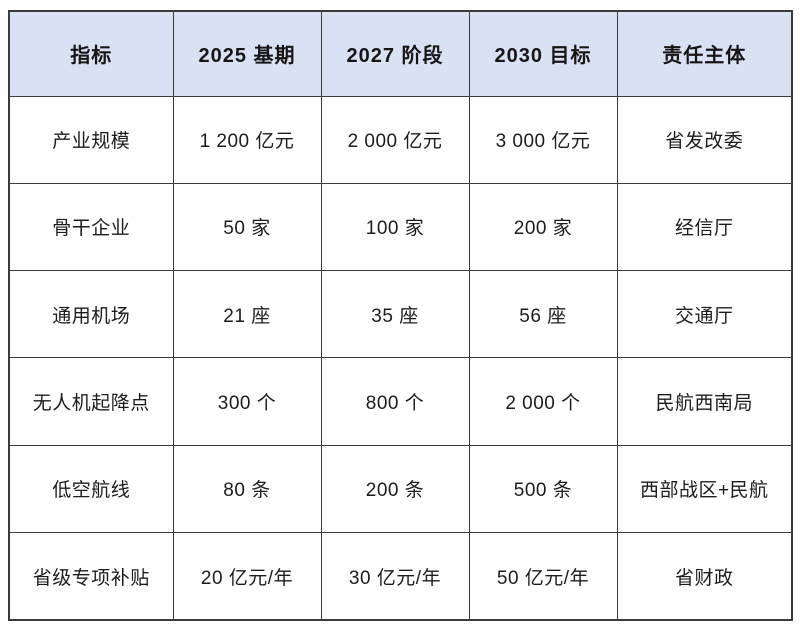 The width and height of the screenshot is (800, 631). What do you see at coordinates (247, 401) in the screenshot?
I see `table-cell: 300 个` at bounding box center [247, 401].